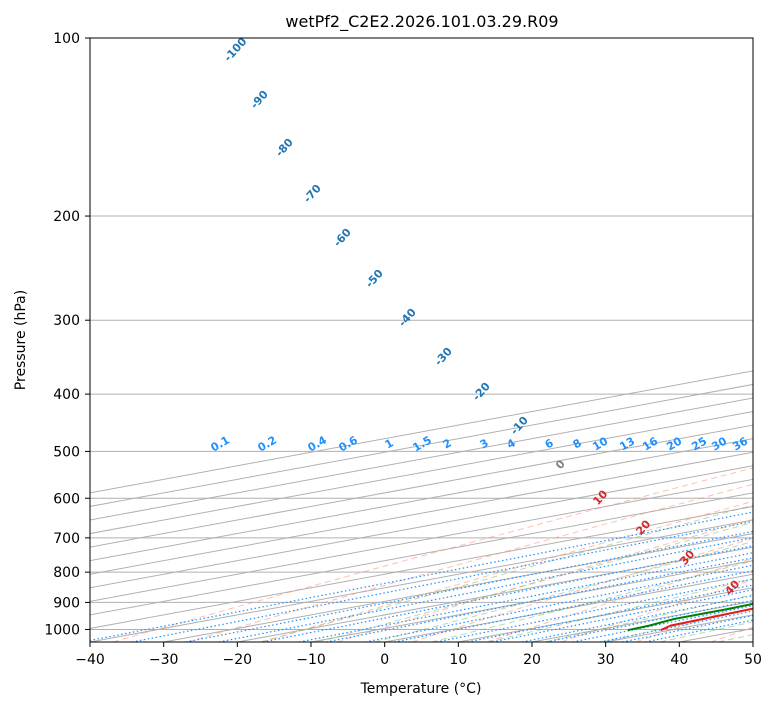 This screenshot has height=708, width=775. What do you see at coordinates (600, 443) in the screenshot?
I see `mixing-ratio-label: 10` at bounding box center [600, 443].